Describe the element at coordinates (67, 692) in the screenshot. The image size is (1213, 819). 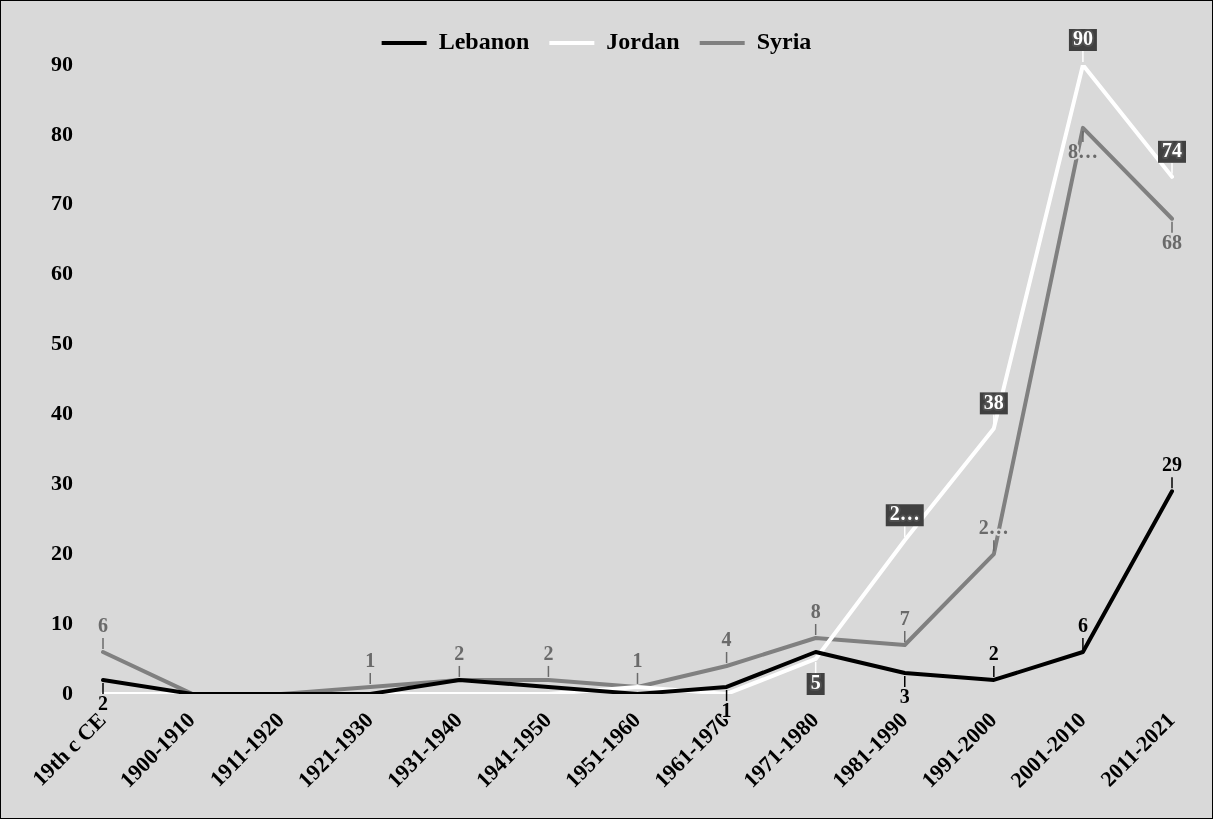
I see `y-tick-label: 0` at that location.